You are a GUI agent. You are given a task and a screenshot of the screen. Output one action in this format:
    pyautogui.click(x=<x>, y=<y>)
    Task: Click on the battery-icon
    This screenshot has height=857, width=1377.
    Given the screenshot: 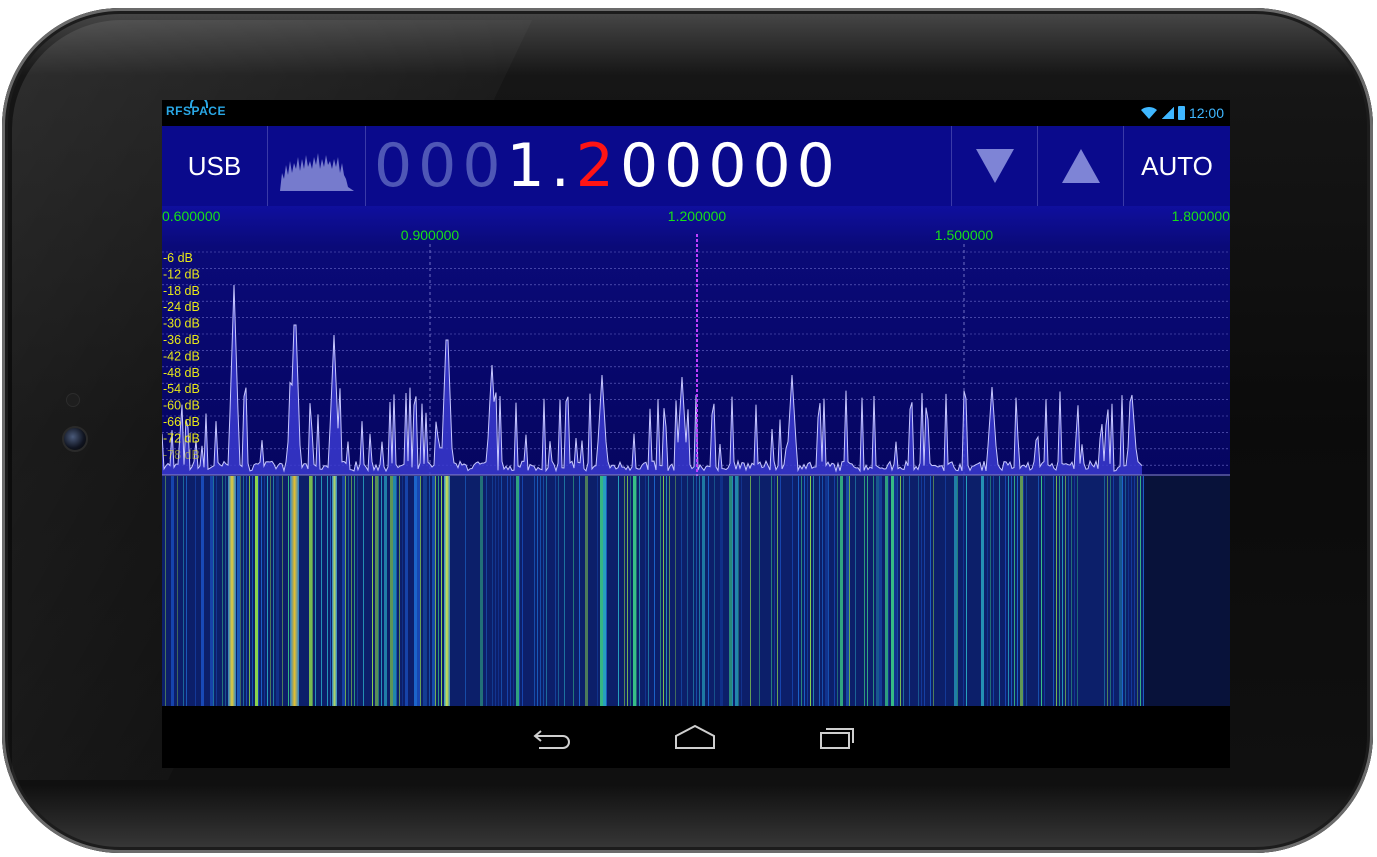 What is the action you would take?
    pyautogui.click(x=1181, y=113)
    